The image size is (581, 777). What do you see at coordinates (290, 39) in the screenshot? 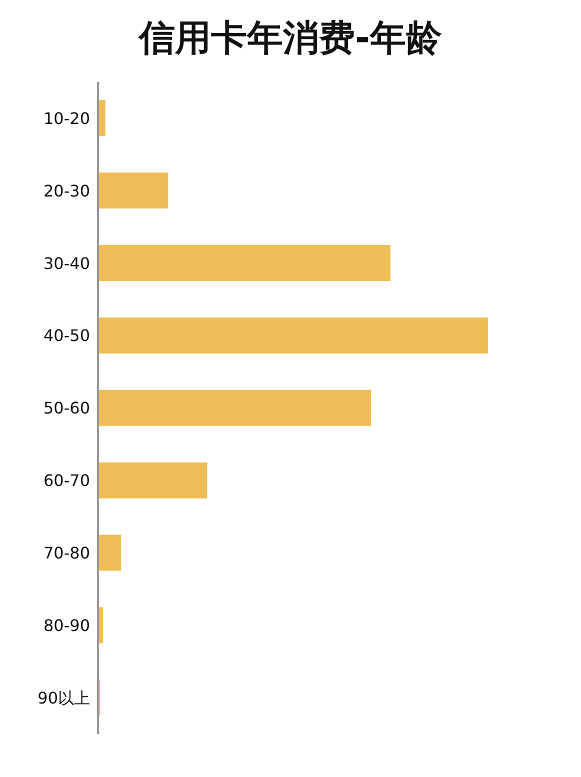
I see `chart-title: 信用卡年消费-年龄` at bounding box center [290, 39].